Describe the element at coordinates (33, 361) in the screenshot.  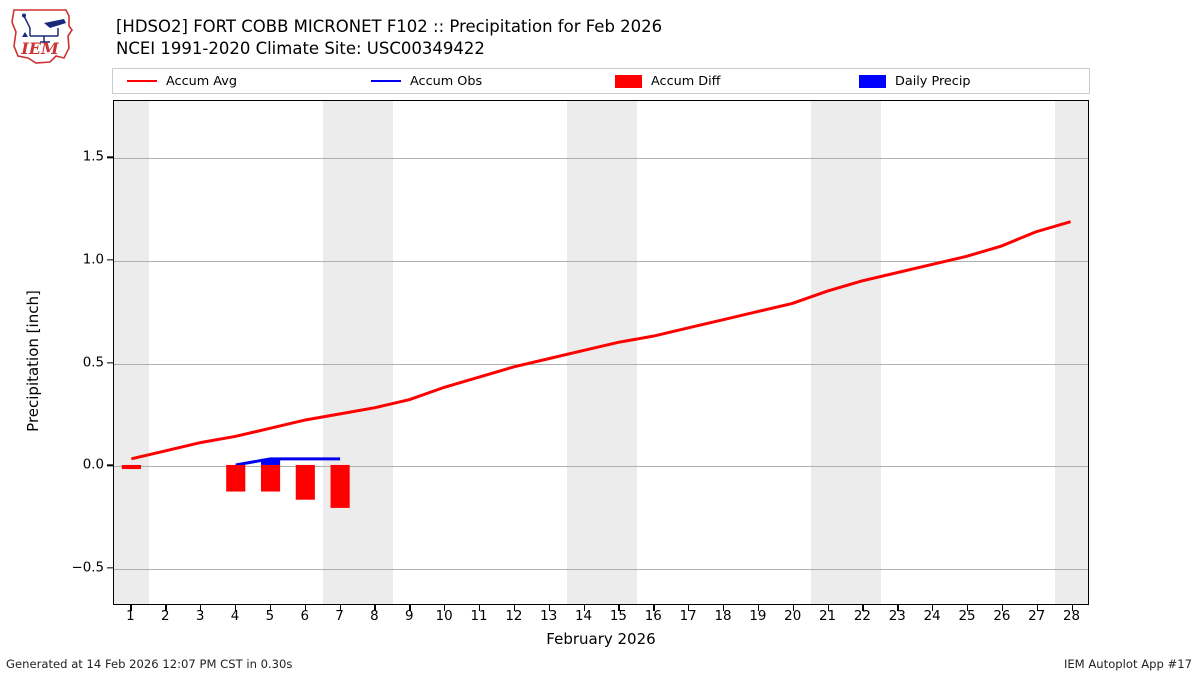
I see `y-axis-label: Precipitation [inch]` at that location.